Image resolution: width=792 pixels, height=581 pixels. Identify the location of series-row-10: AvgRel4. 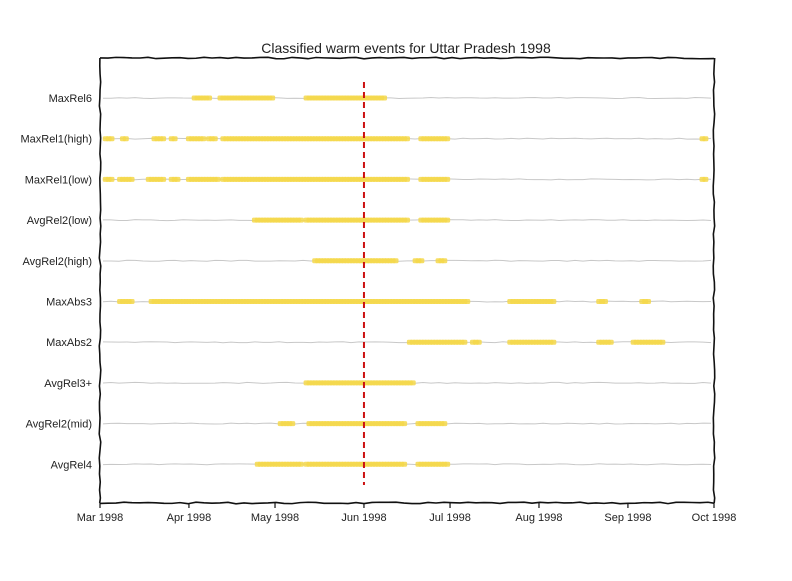
(381, 465).